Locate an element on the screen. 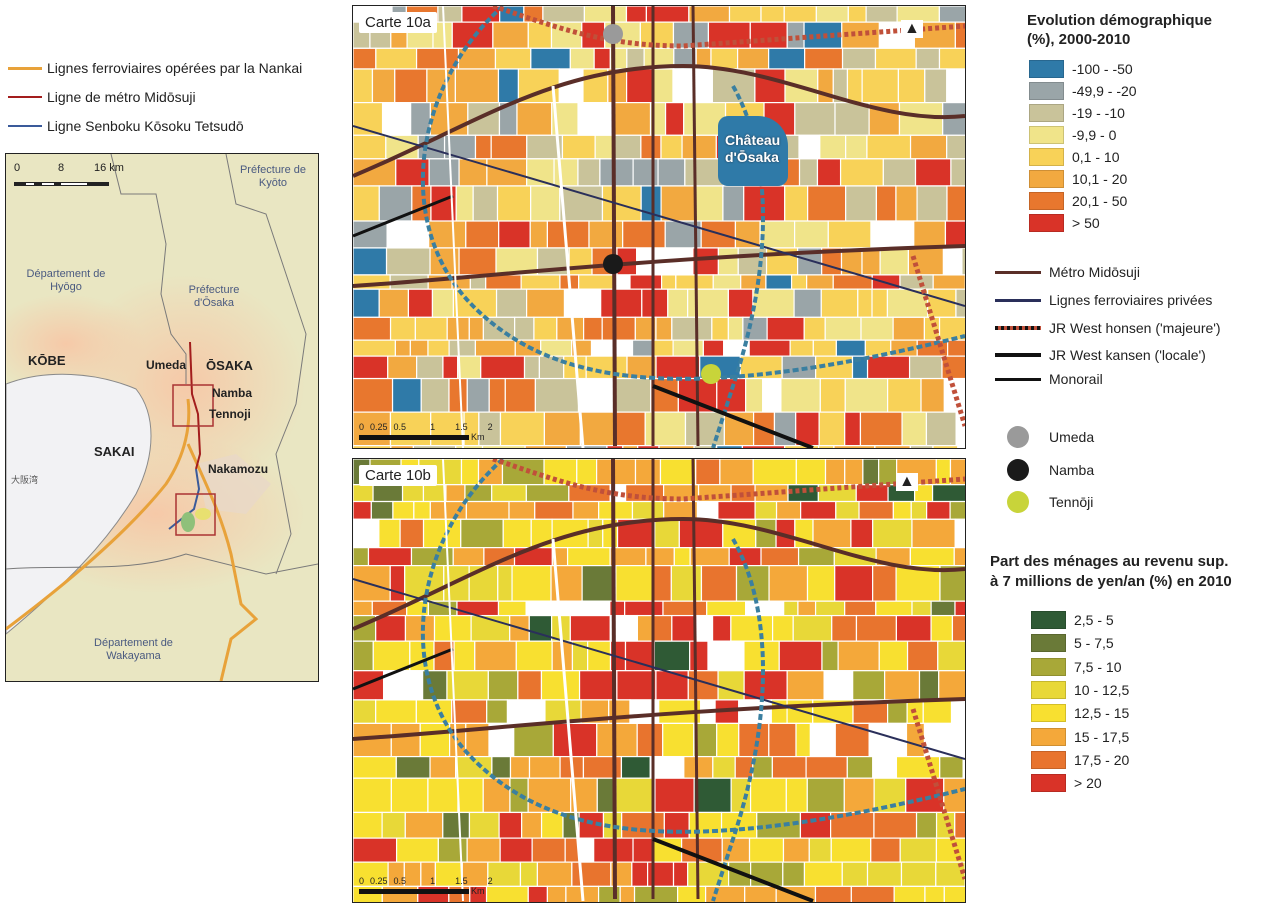 The height and width of the screenshot is (903, 1276). network-legend-label: Lignes ferroviaires privées is located at coordinates (1131, 300).